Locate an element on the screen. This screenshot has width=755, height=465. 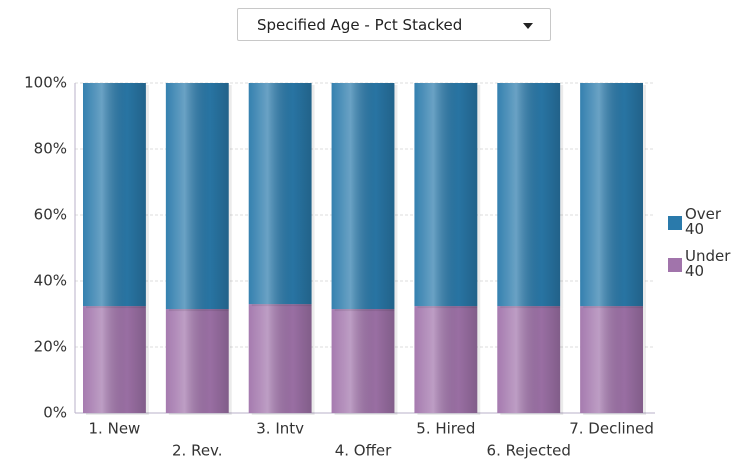
x-tick-label: 7. Declined is located at coordinates (611, 429).